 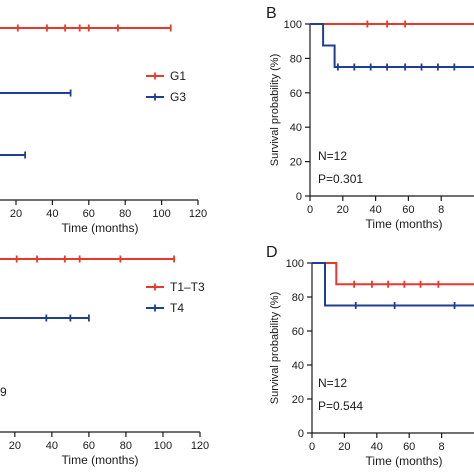 What do you see at coordinates (271, 13) in the screenshot?
I see `panel-label: B` at bounding box center [271, 13].